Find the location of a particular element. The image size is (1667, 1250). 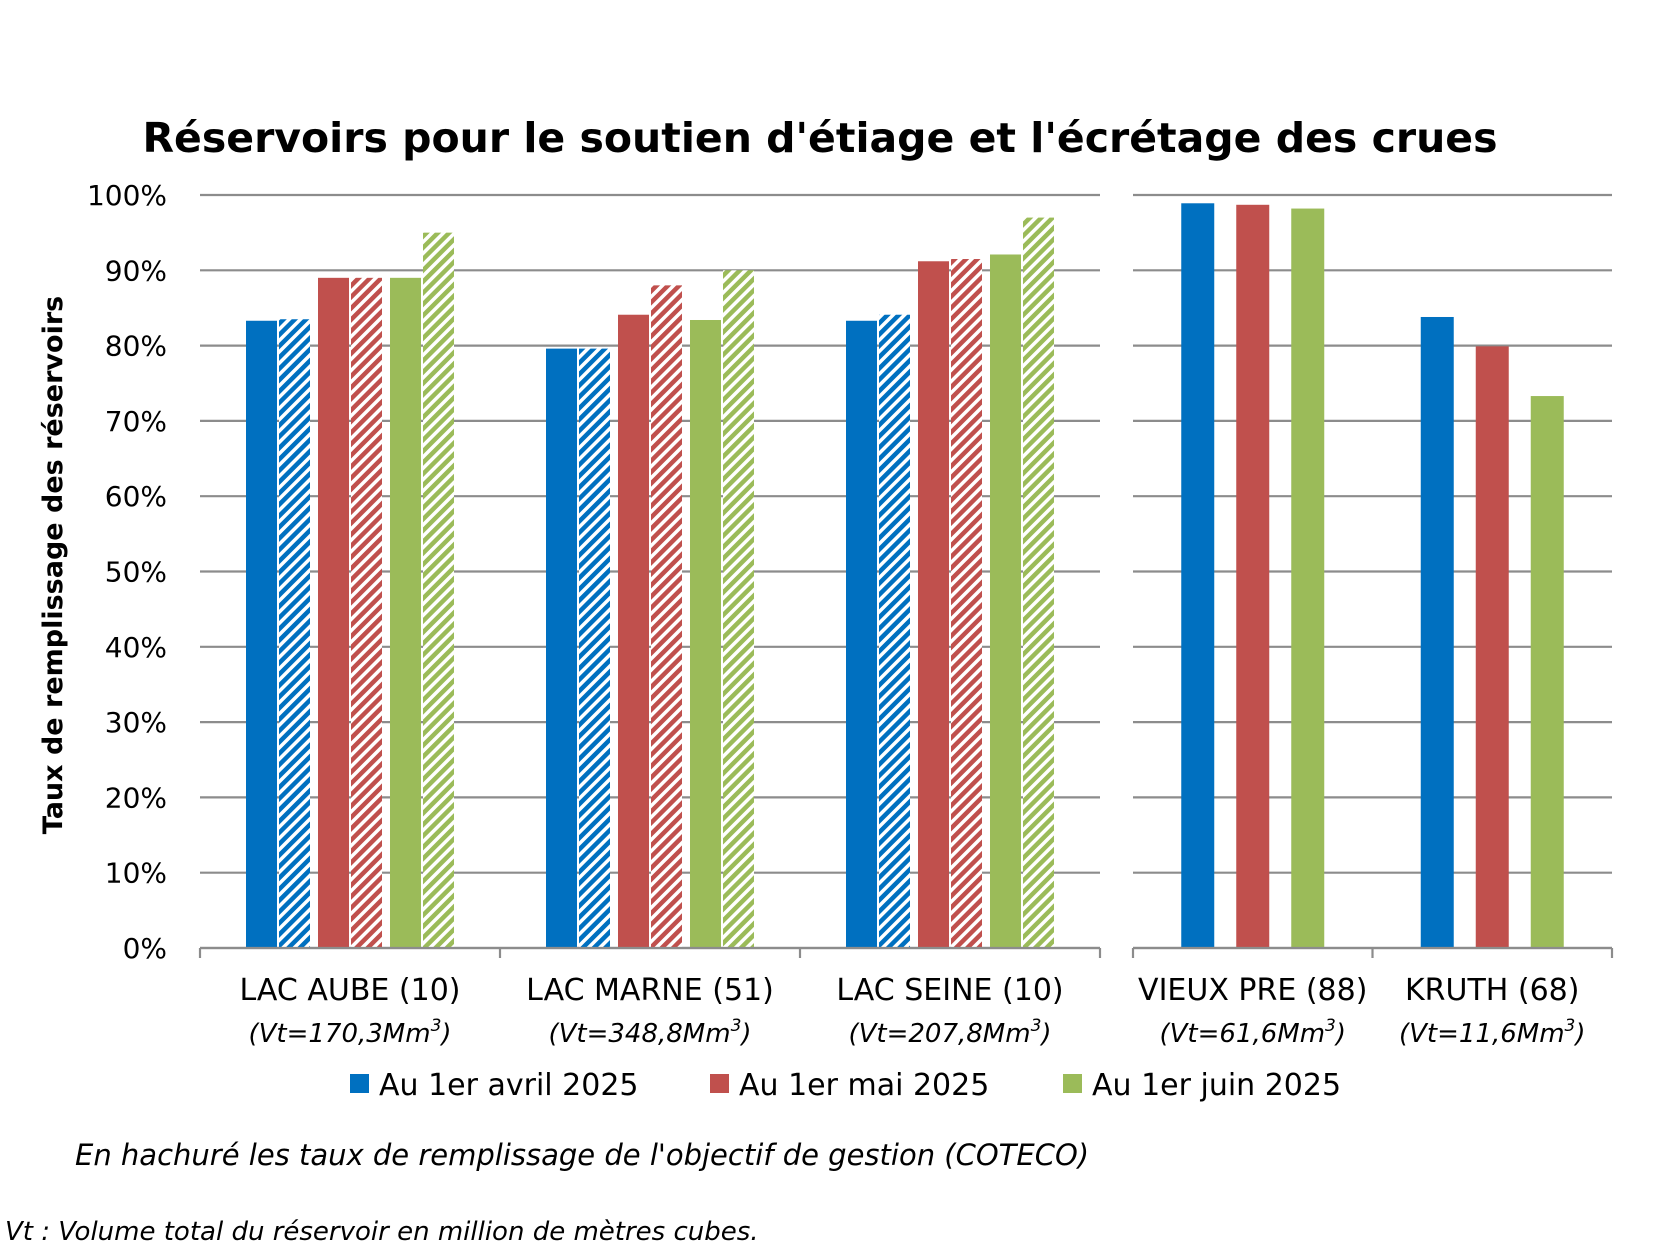

volume-label: (Vt=61,6Mm3) is located at coordinates (1252, 1032).